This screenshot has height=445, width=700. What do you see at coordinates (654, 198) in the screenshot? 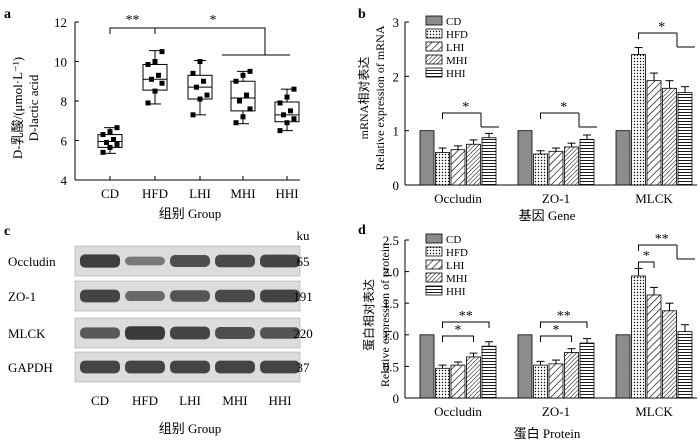
I see `panel-b-x-tick-label: MLCK` at bounding box center [654, 198].